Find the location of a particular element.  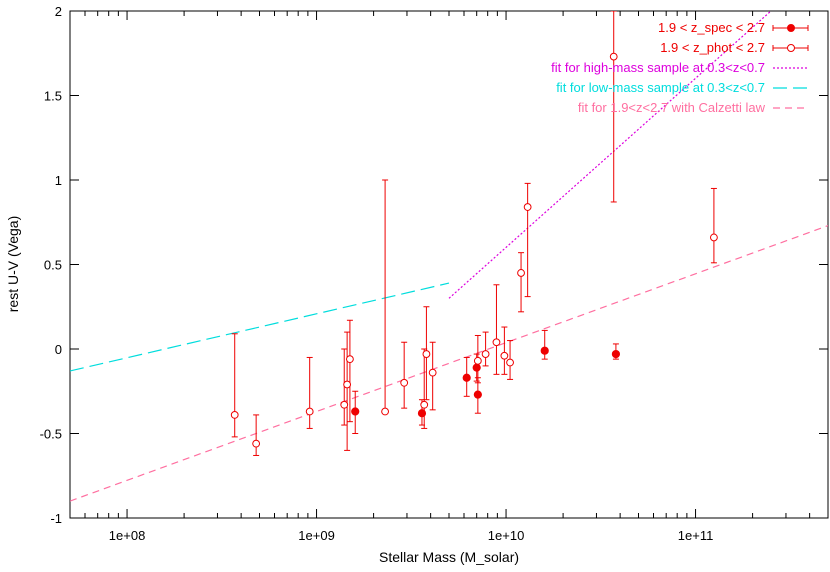

y-axis-label: rest U-V (Vega) is located at coordinates (13, 264).